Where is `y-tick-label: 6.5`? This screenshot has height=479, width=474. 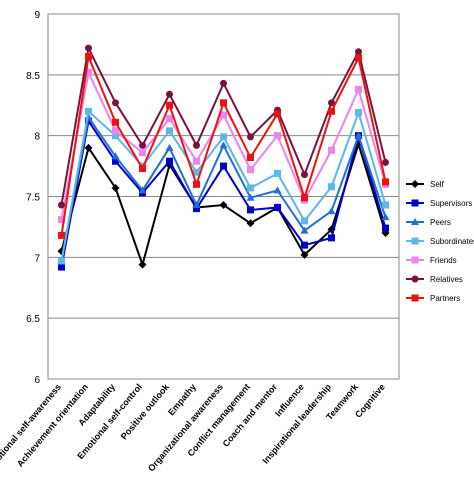
y-tick-label: 6.5 is located at coordinates (33, 319).